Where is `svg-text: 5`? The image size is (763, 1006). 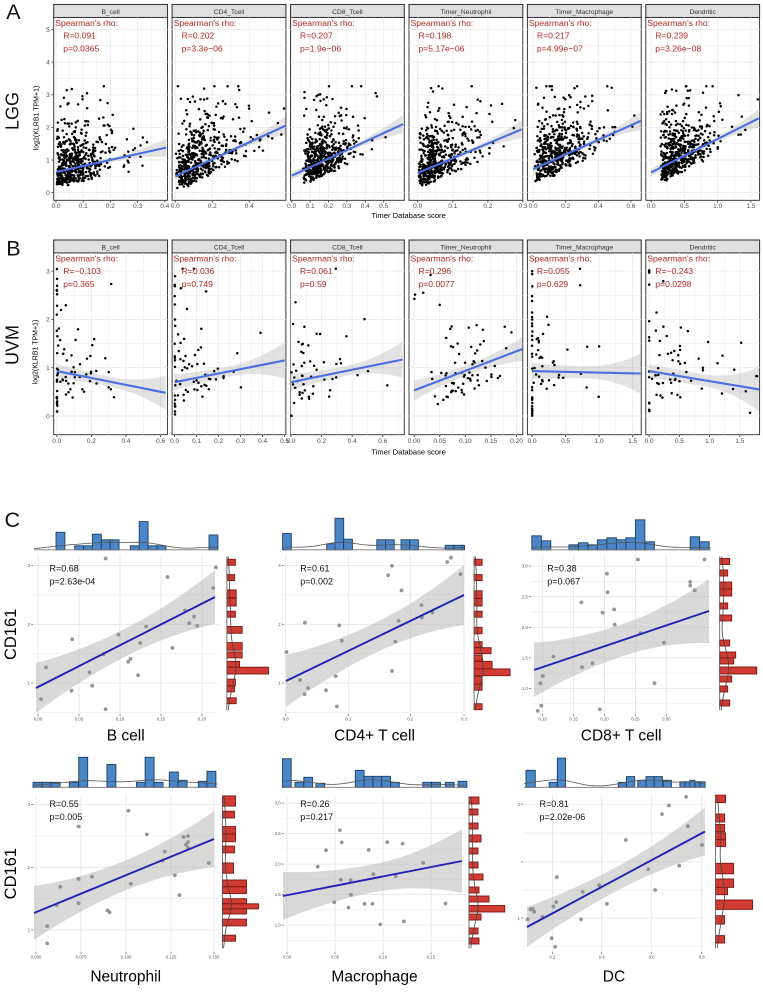 svg-text: 5 is located at coordinates (48, 30).